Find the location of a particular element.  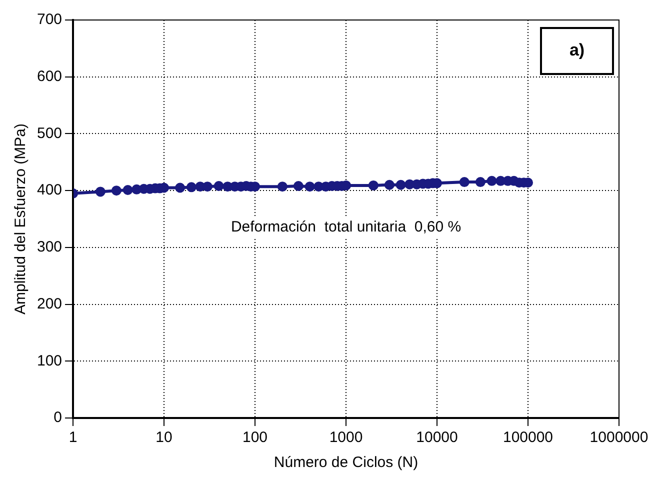

x-tick-label: 1000 is located at coordinates (346, 437).